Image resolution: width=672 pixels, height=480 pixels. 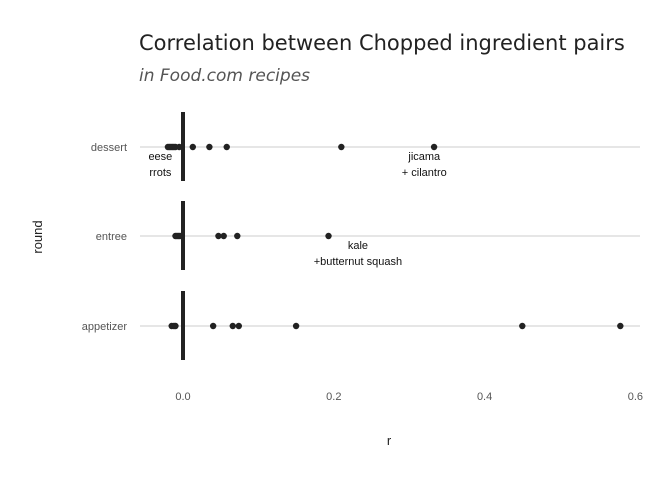 I want to click on y-tick-label: appetizer, so click(x=105, y=327).